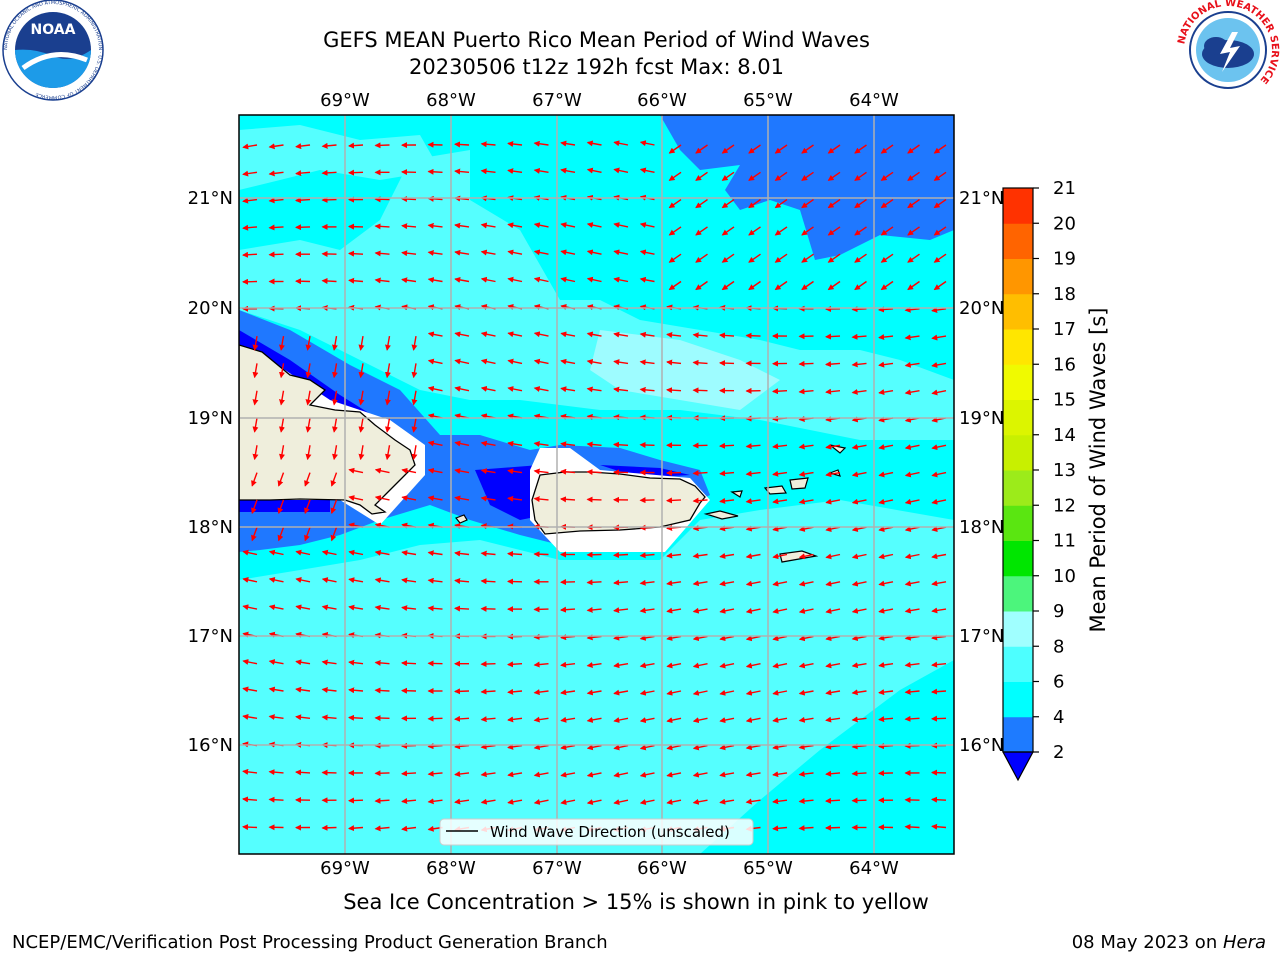  I want to click on colorbar-segment, so click(1018, 276).